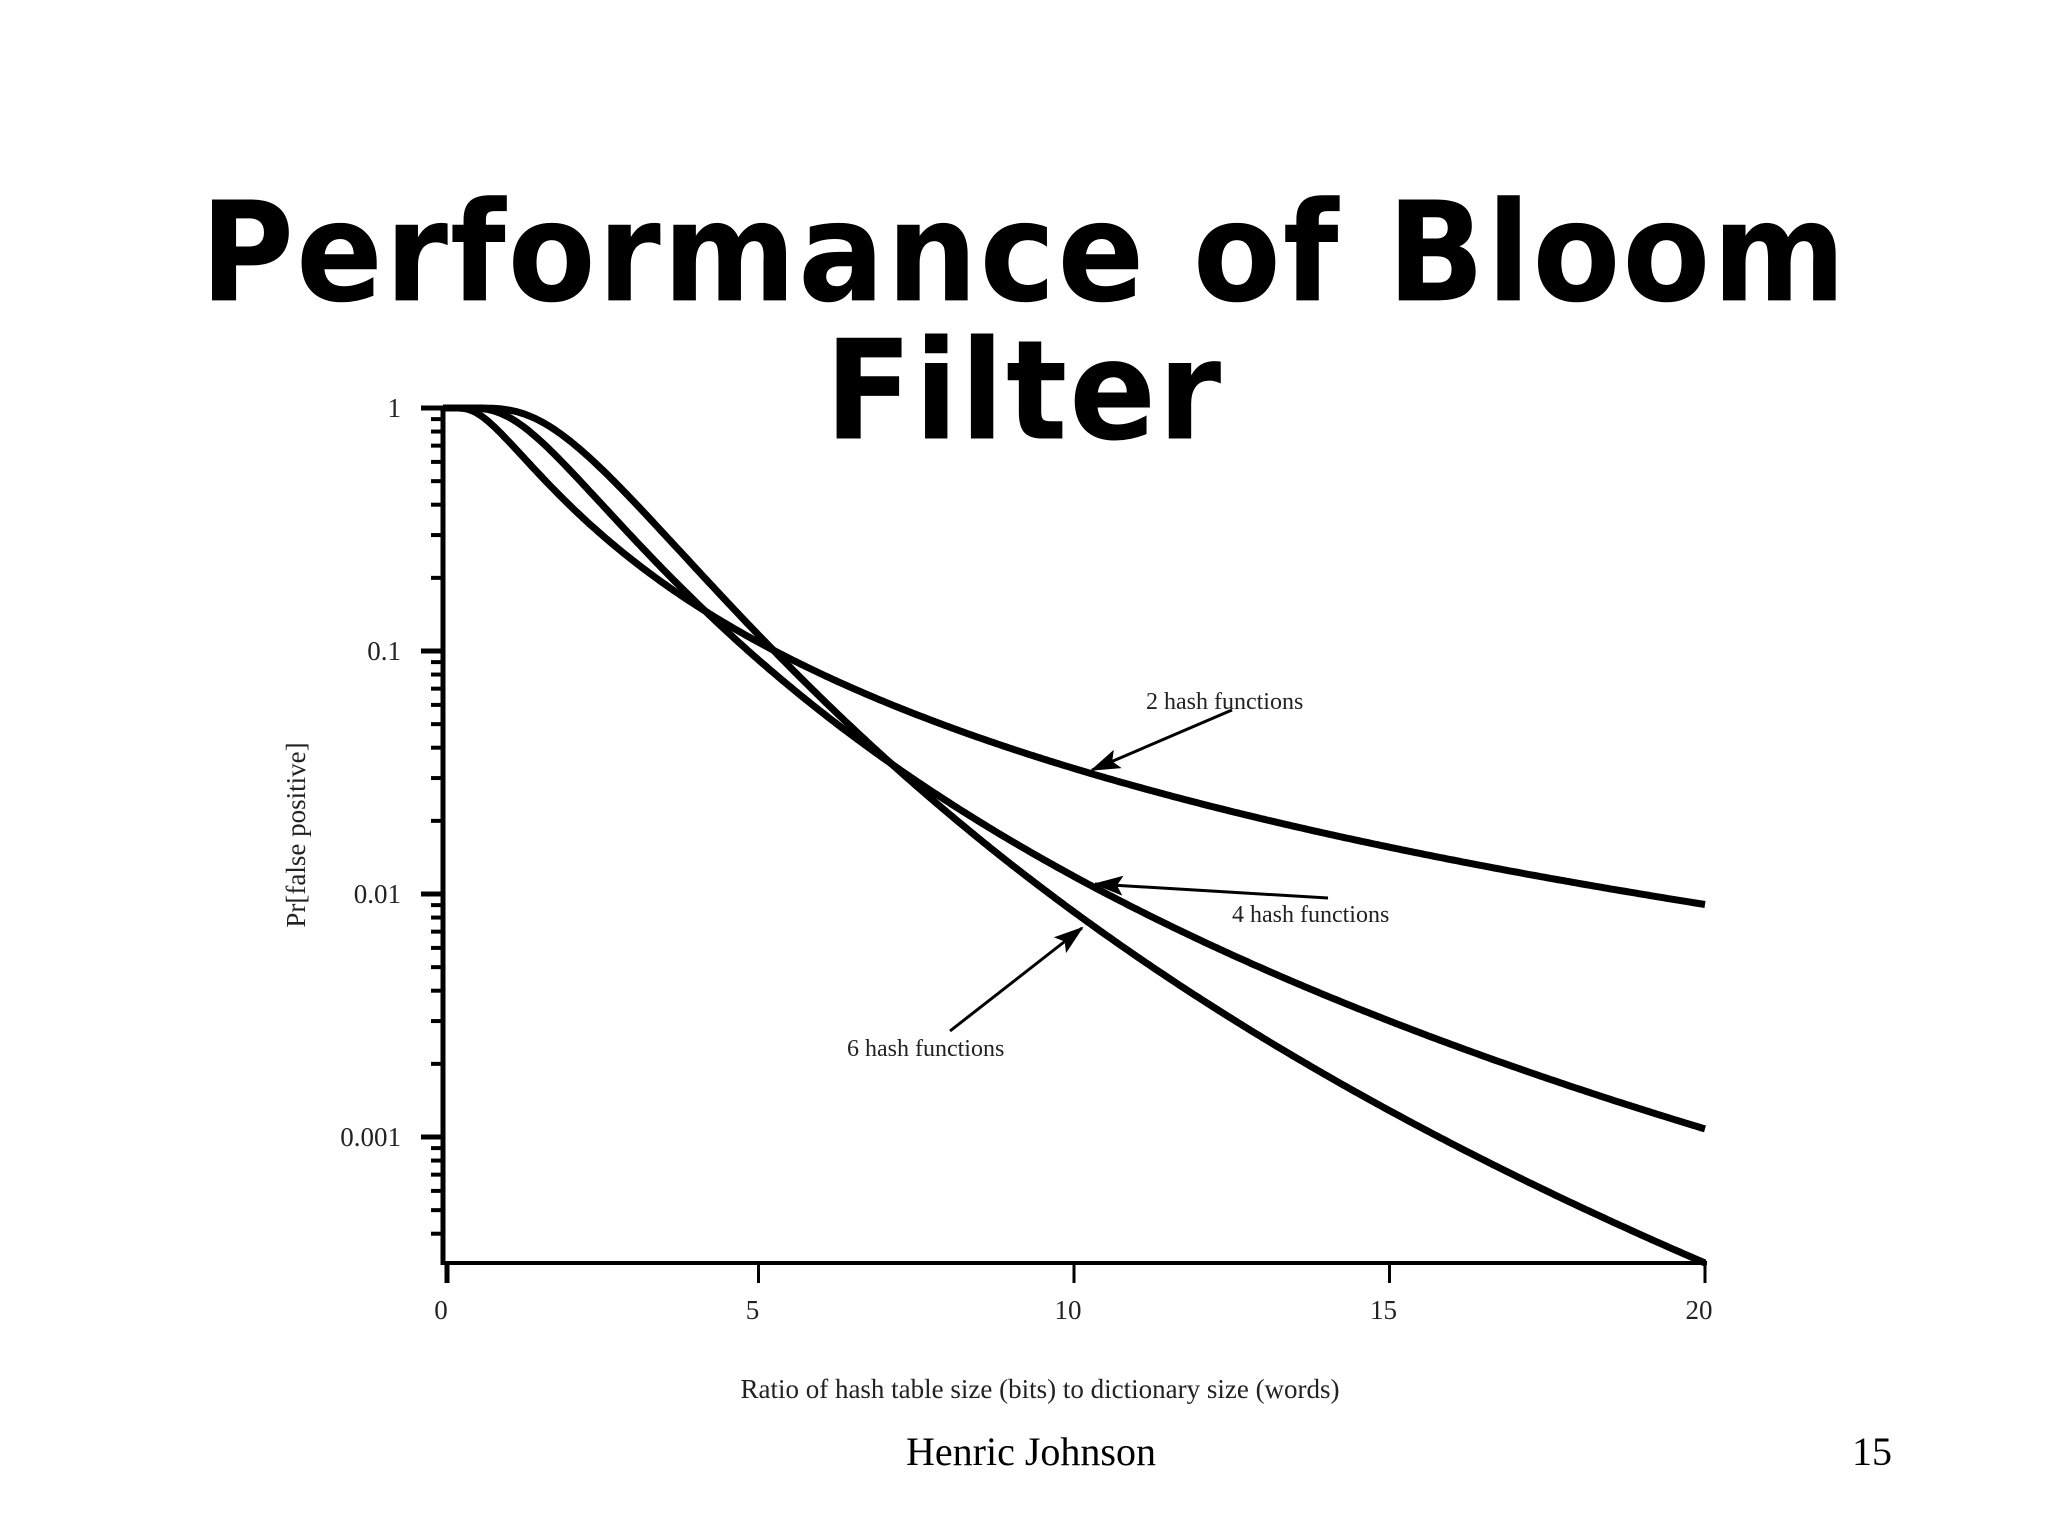 The image size is (2048, 1536). Describe the element at coordinates (370, 1137) in the screenshot. I see `y-tick-label: 0.001` at that location.